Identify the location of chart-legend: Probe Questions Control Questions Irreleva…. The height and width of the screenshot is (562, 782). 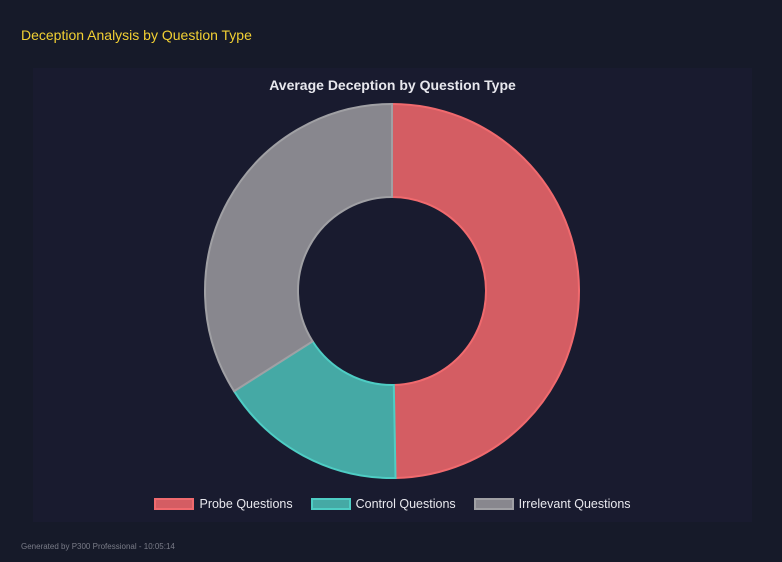
(392, 504).